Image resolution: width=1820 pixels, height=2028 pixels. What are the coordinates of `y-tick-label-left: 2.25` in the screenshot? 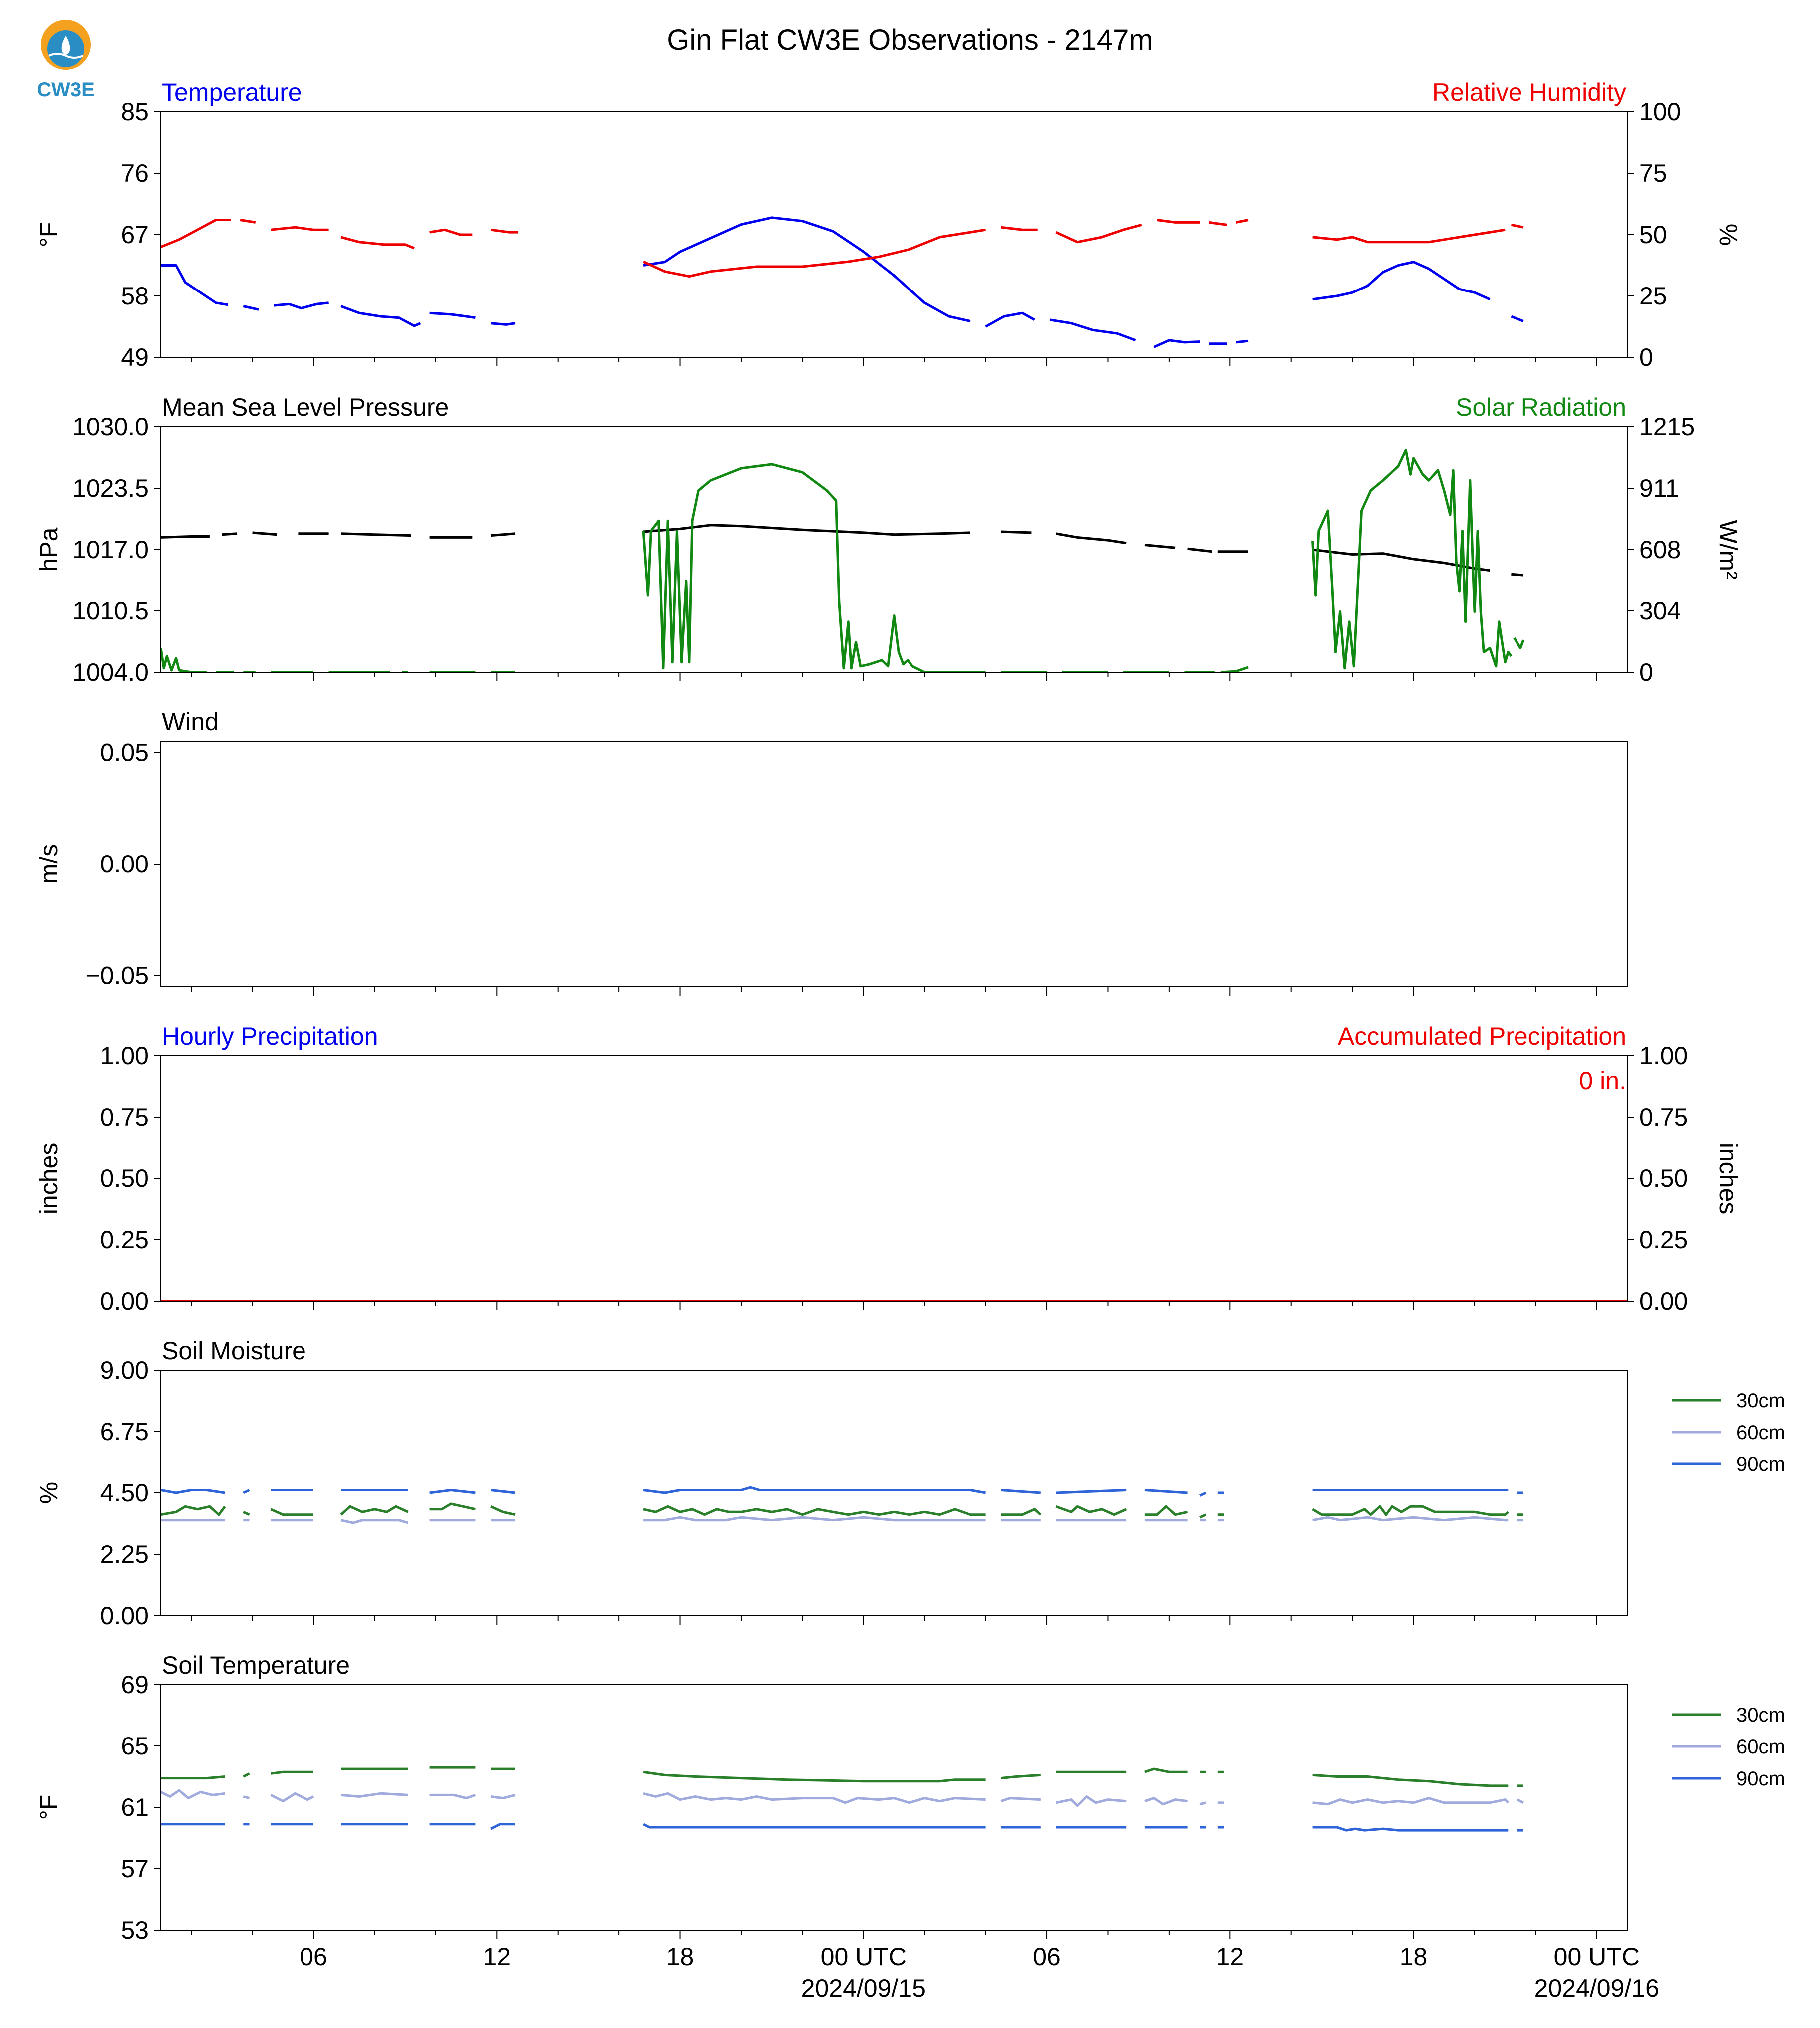 It's located at (124, 1554).